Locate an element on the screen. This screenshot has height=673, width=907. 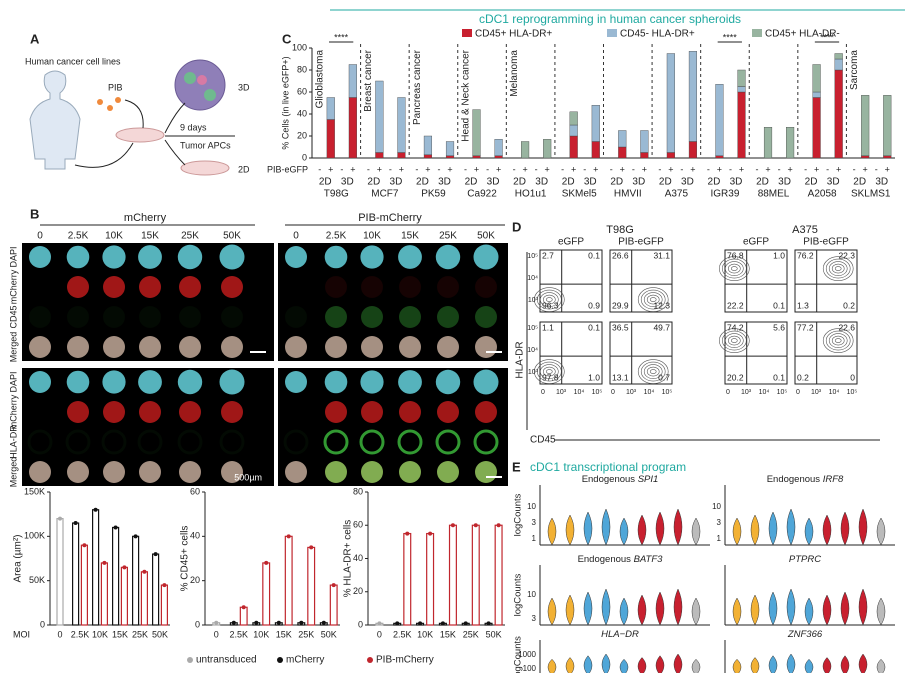
title-gene: PTPRC is located at coordinates (805, 559).